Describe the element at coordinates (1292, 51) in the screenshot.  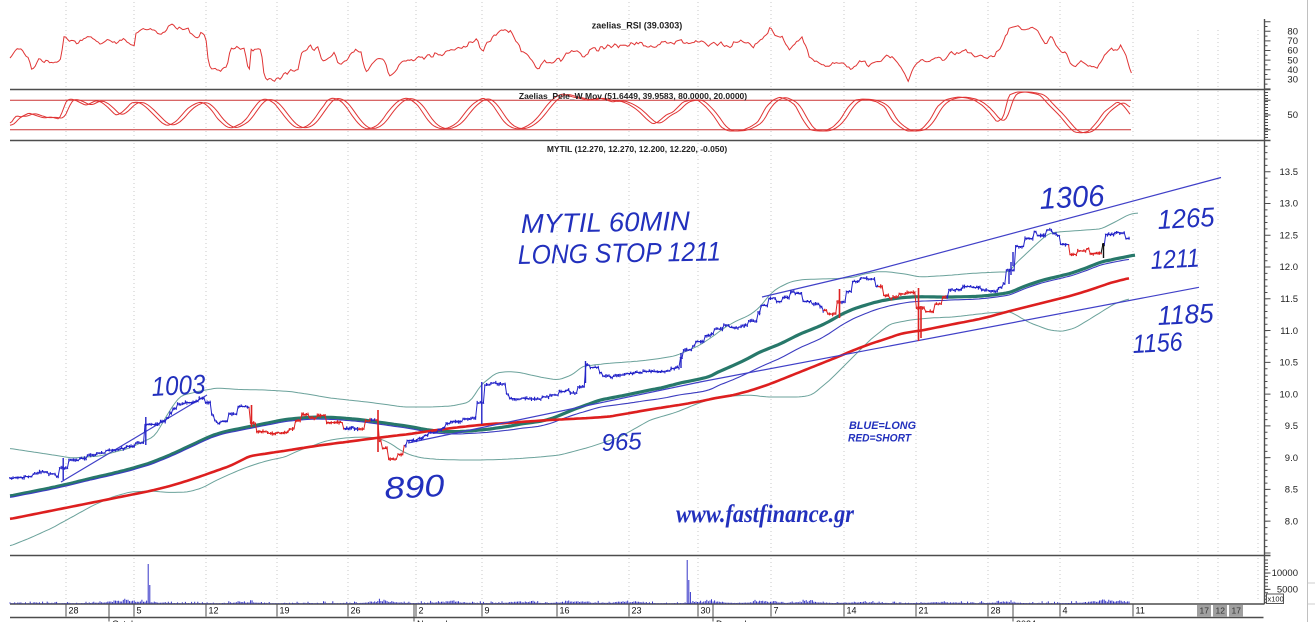
I see `svg-text: 60` at that location.